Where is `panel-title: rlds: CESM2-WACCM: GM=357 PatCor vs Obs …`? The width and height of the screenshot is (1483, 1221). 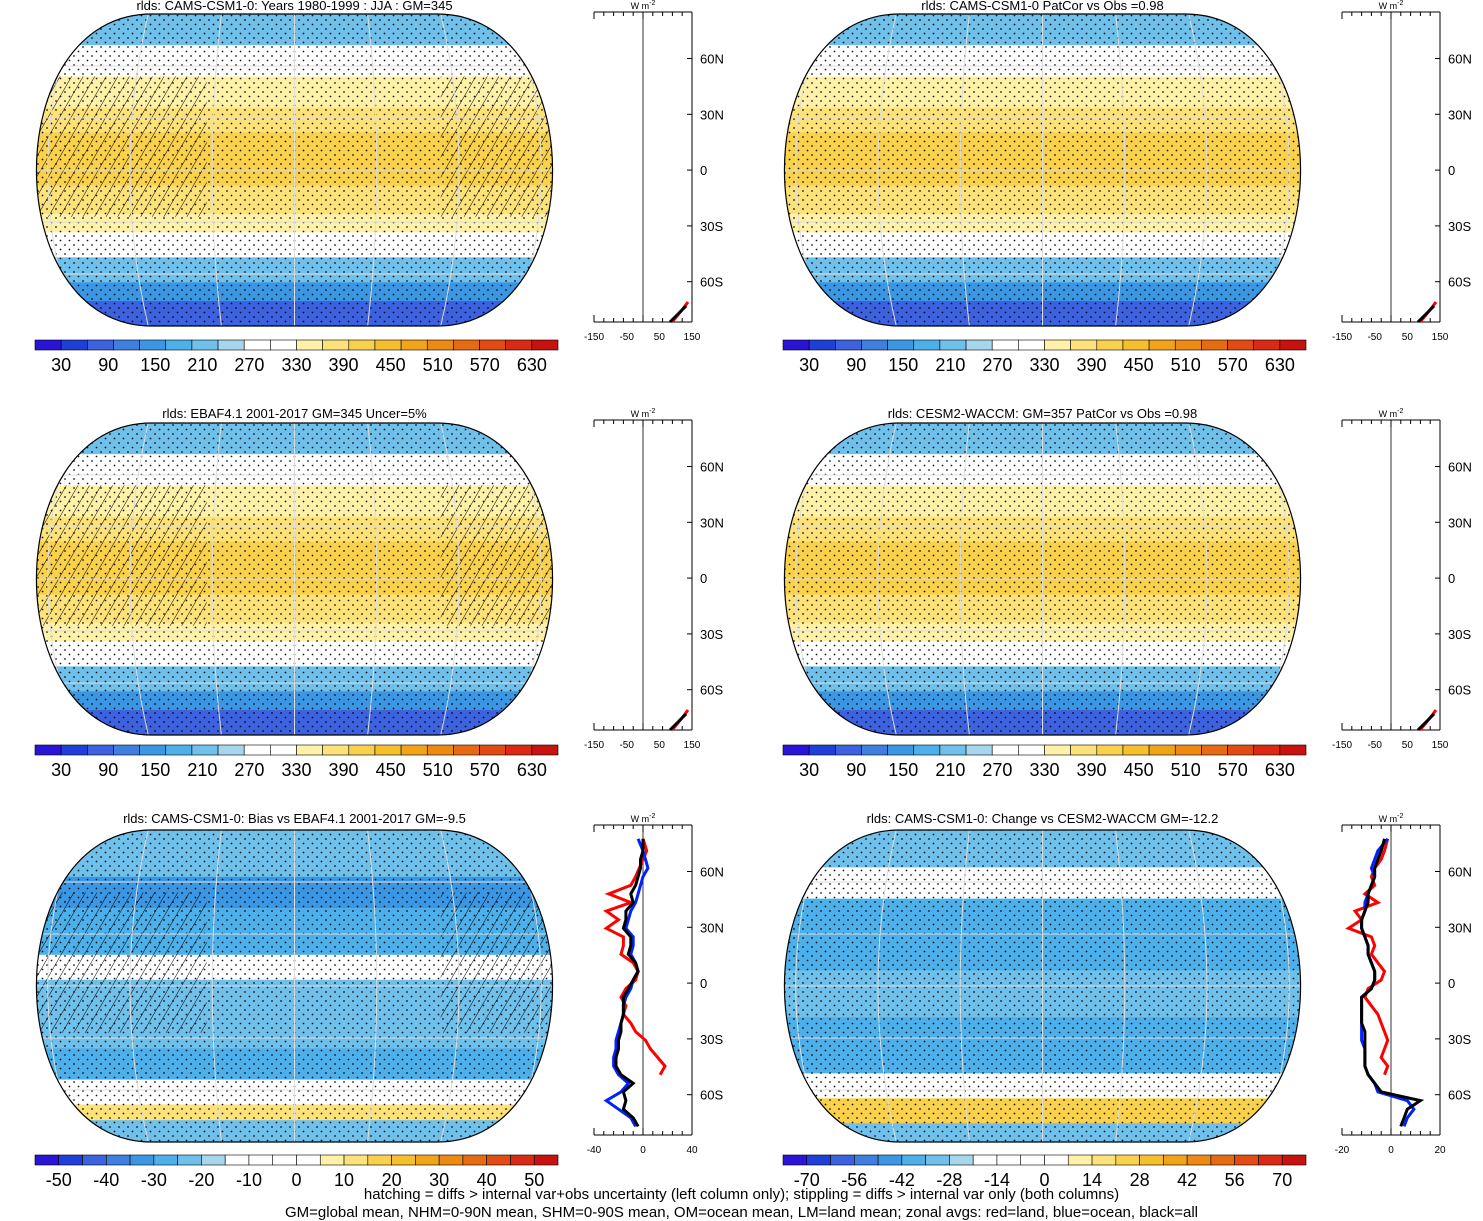 panel-title: rlds: CESM2-WACCM: GM=357 PatCor vs Obs … is located at coordinates (1042, 413).